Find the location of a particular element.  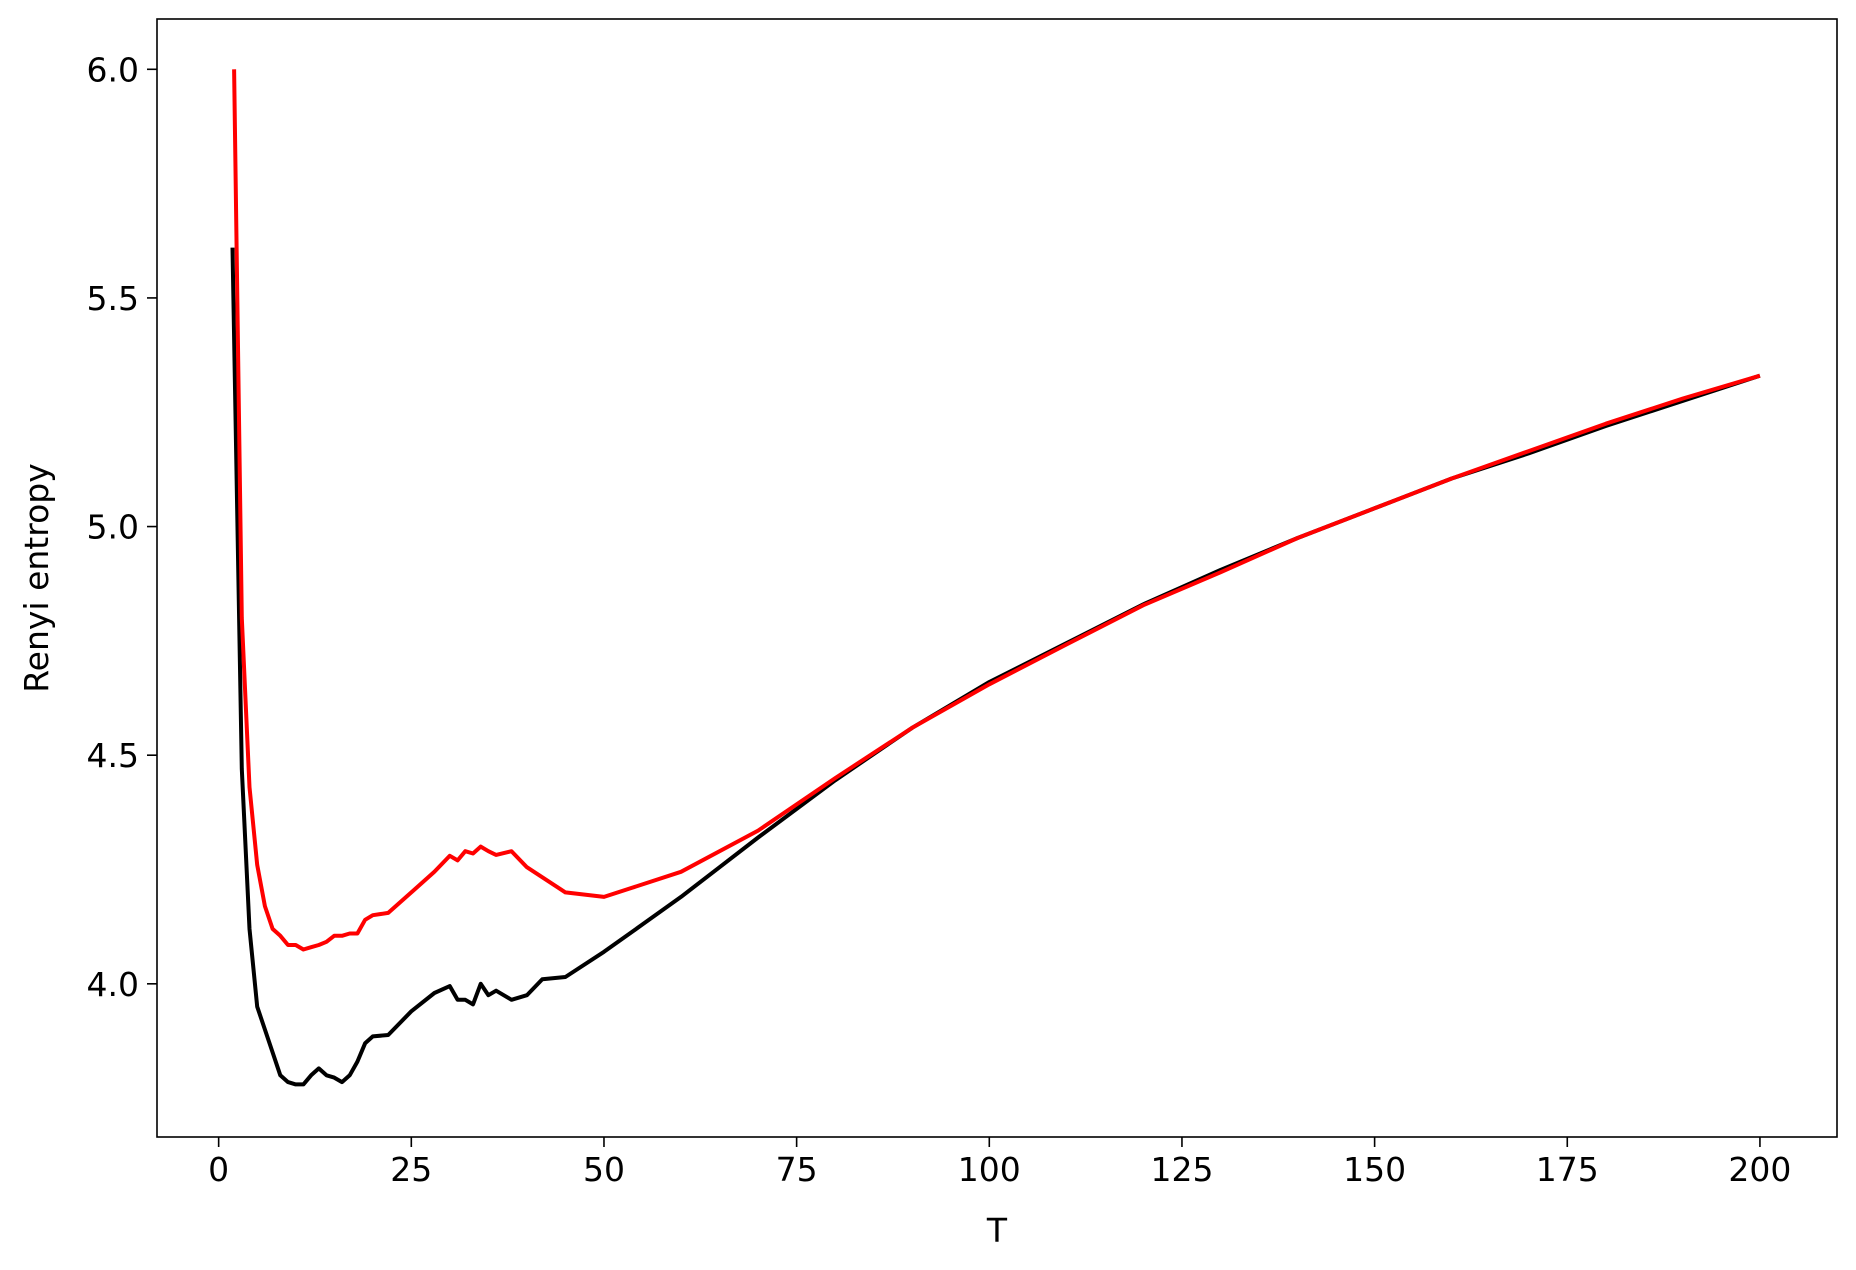

y-tick-label: 5.0 is located at coordinates (113, 527).